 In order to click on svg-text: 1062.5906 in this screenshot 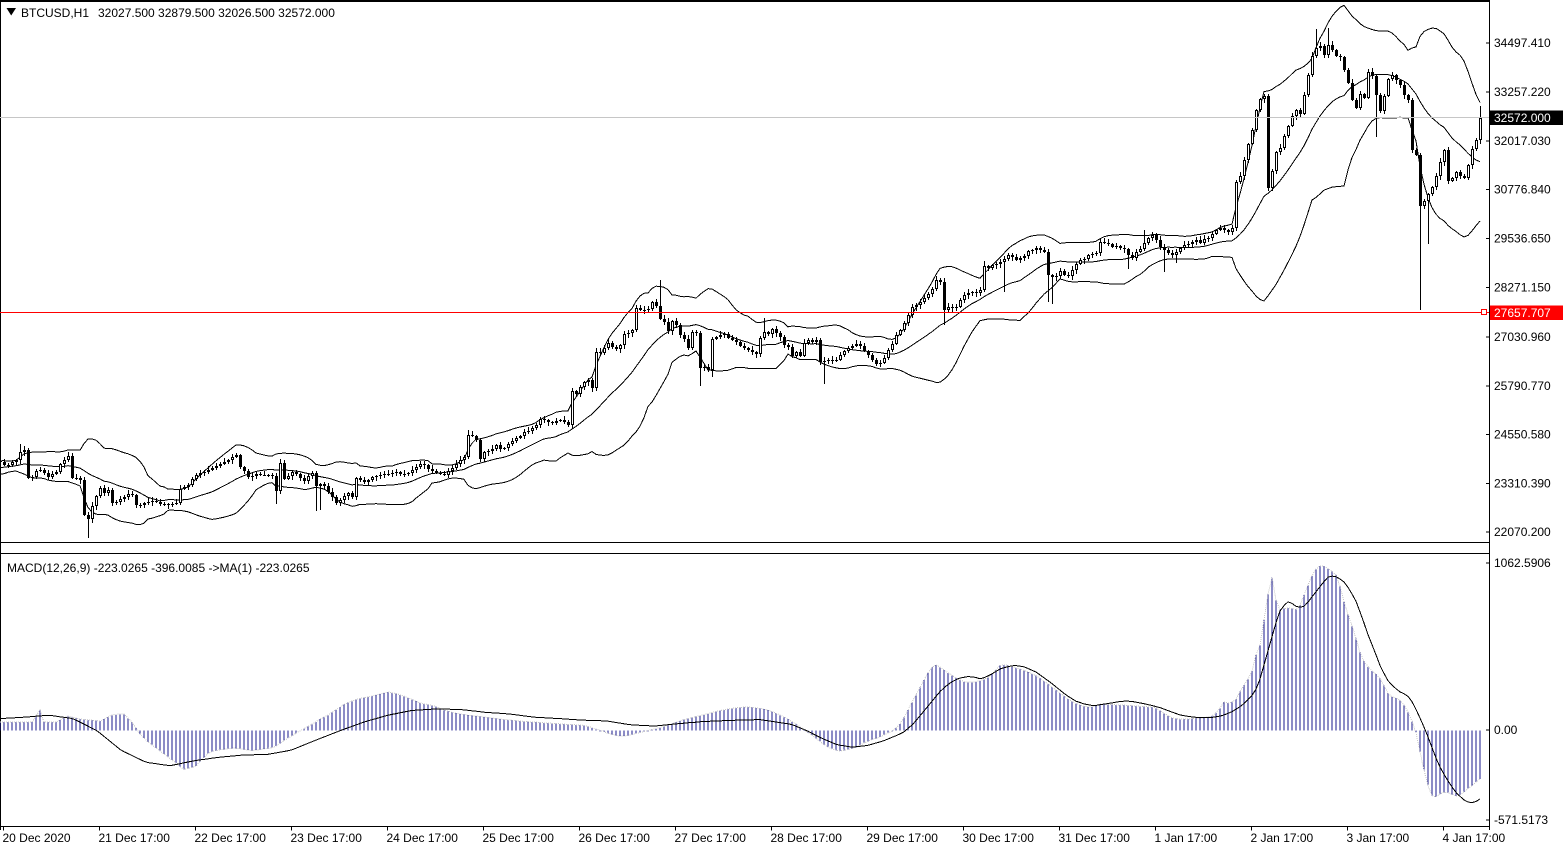, I will do `click(1522, 563)`.